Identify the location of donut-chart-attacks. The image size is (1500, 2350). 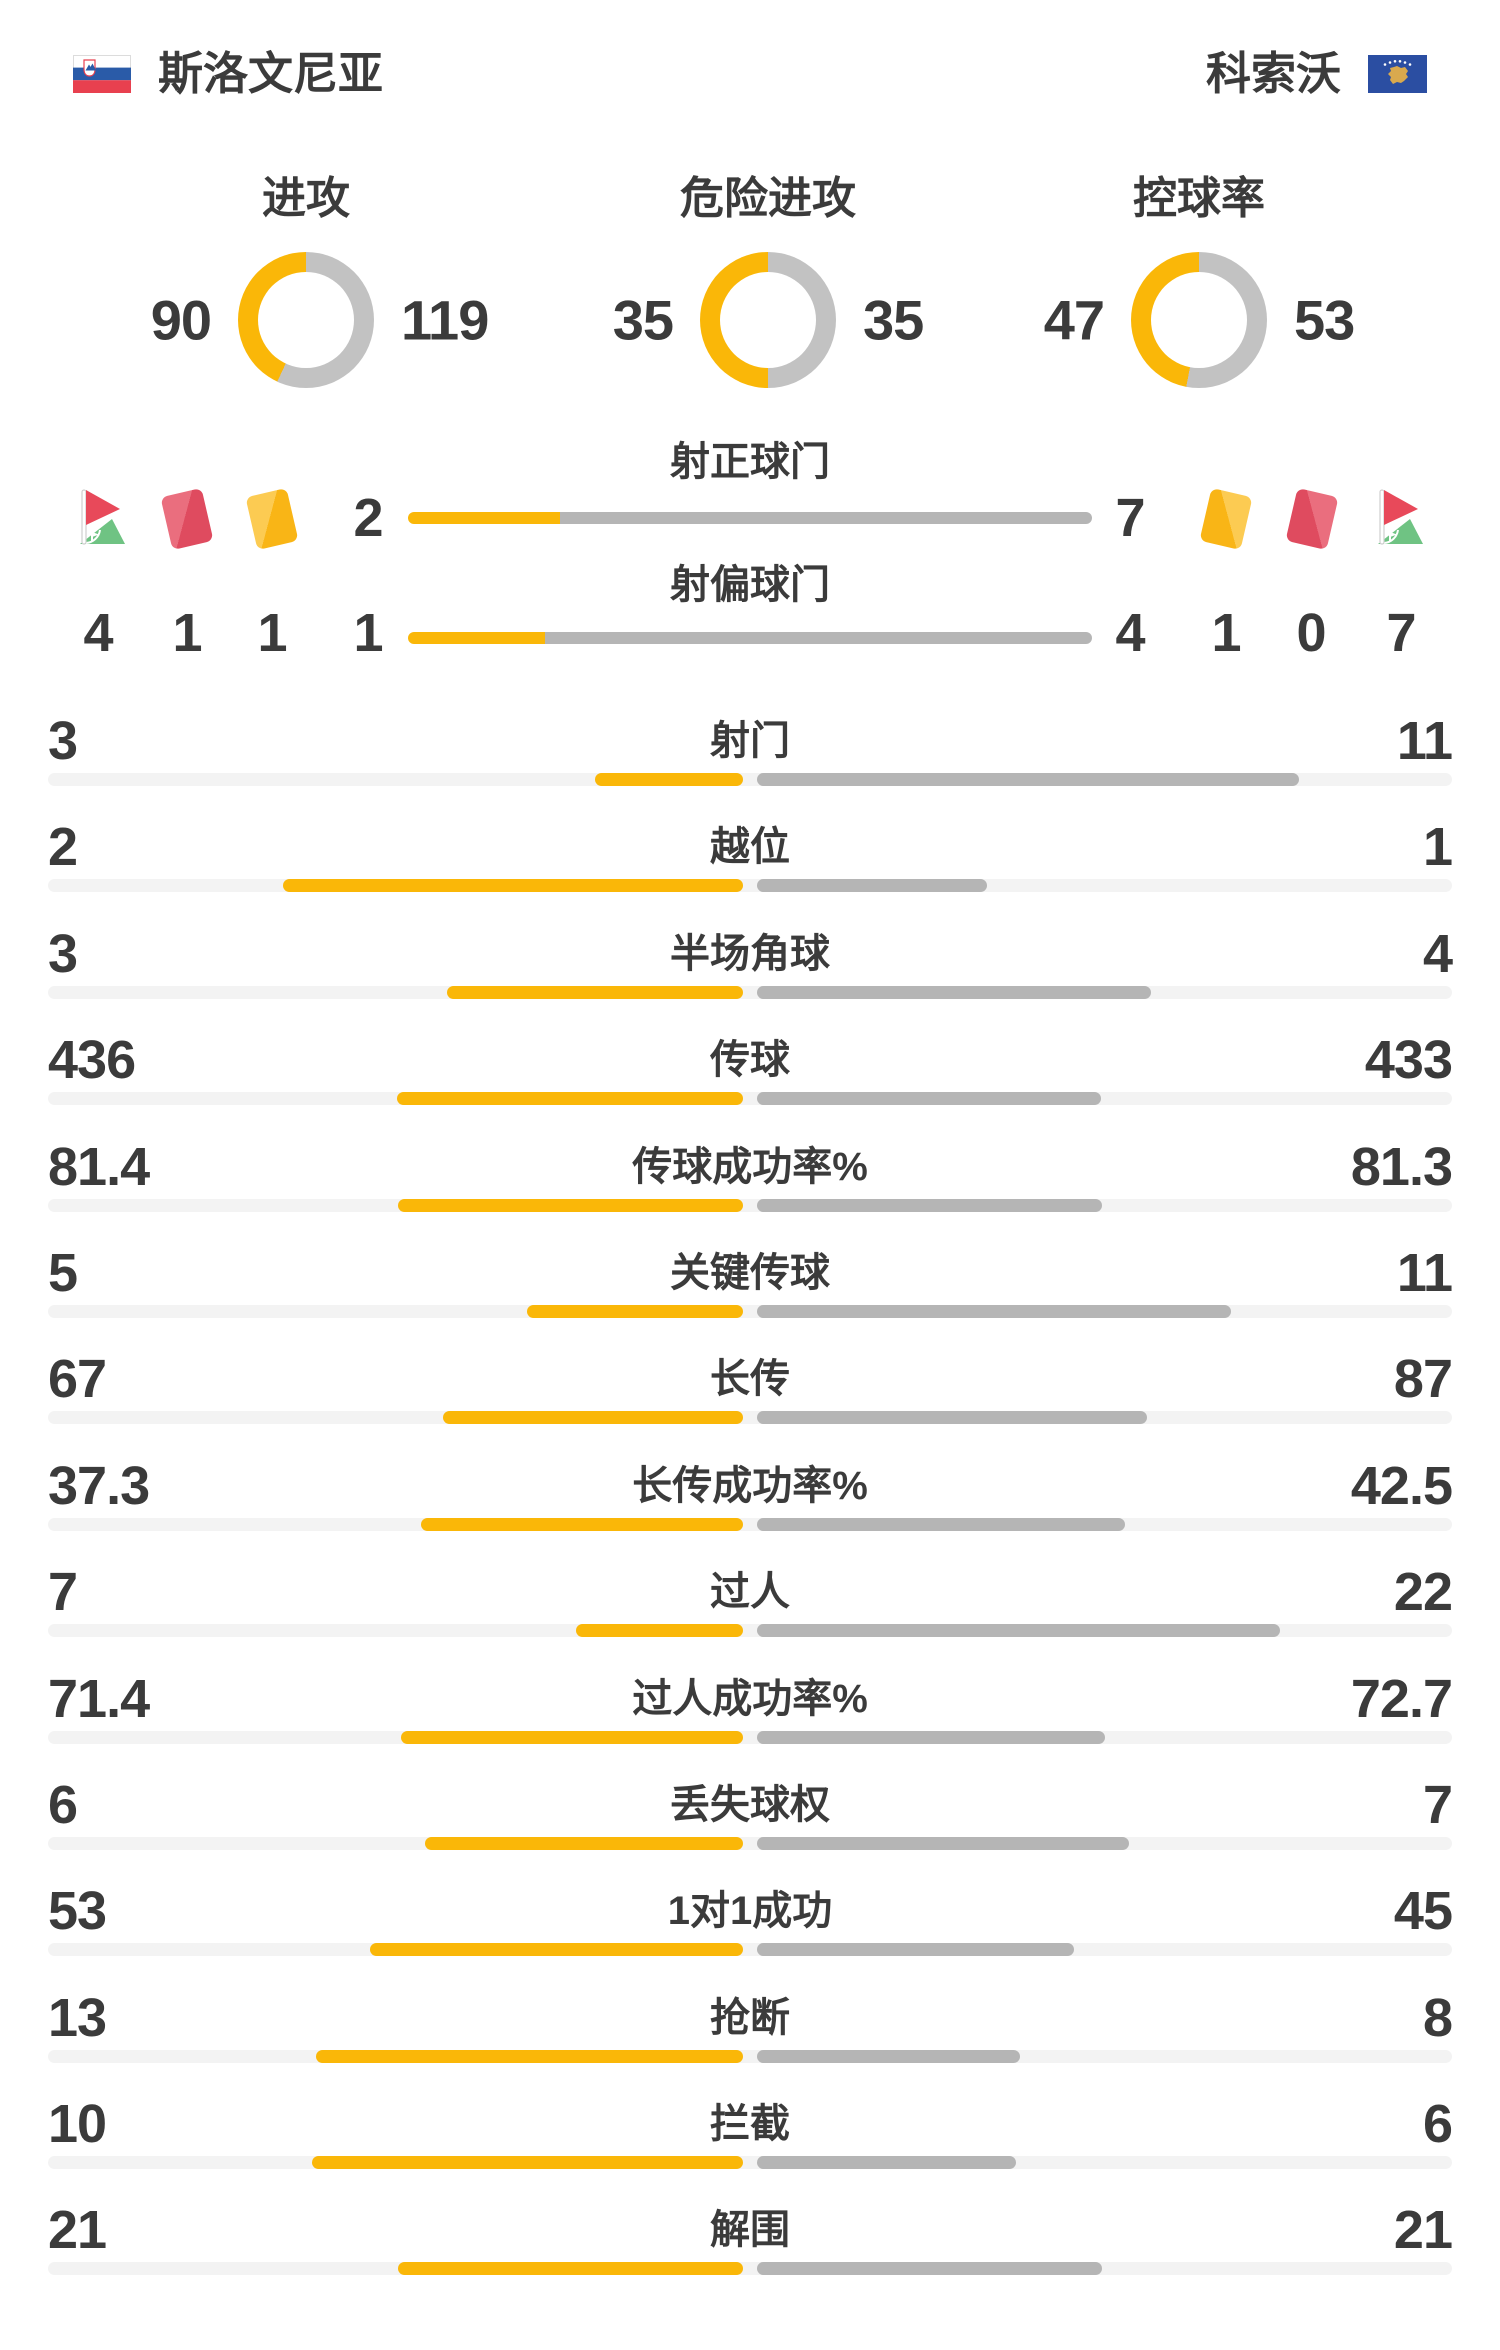
(306, 320).